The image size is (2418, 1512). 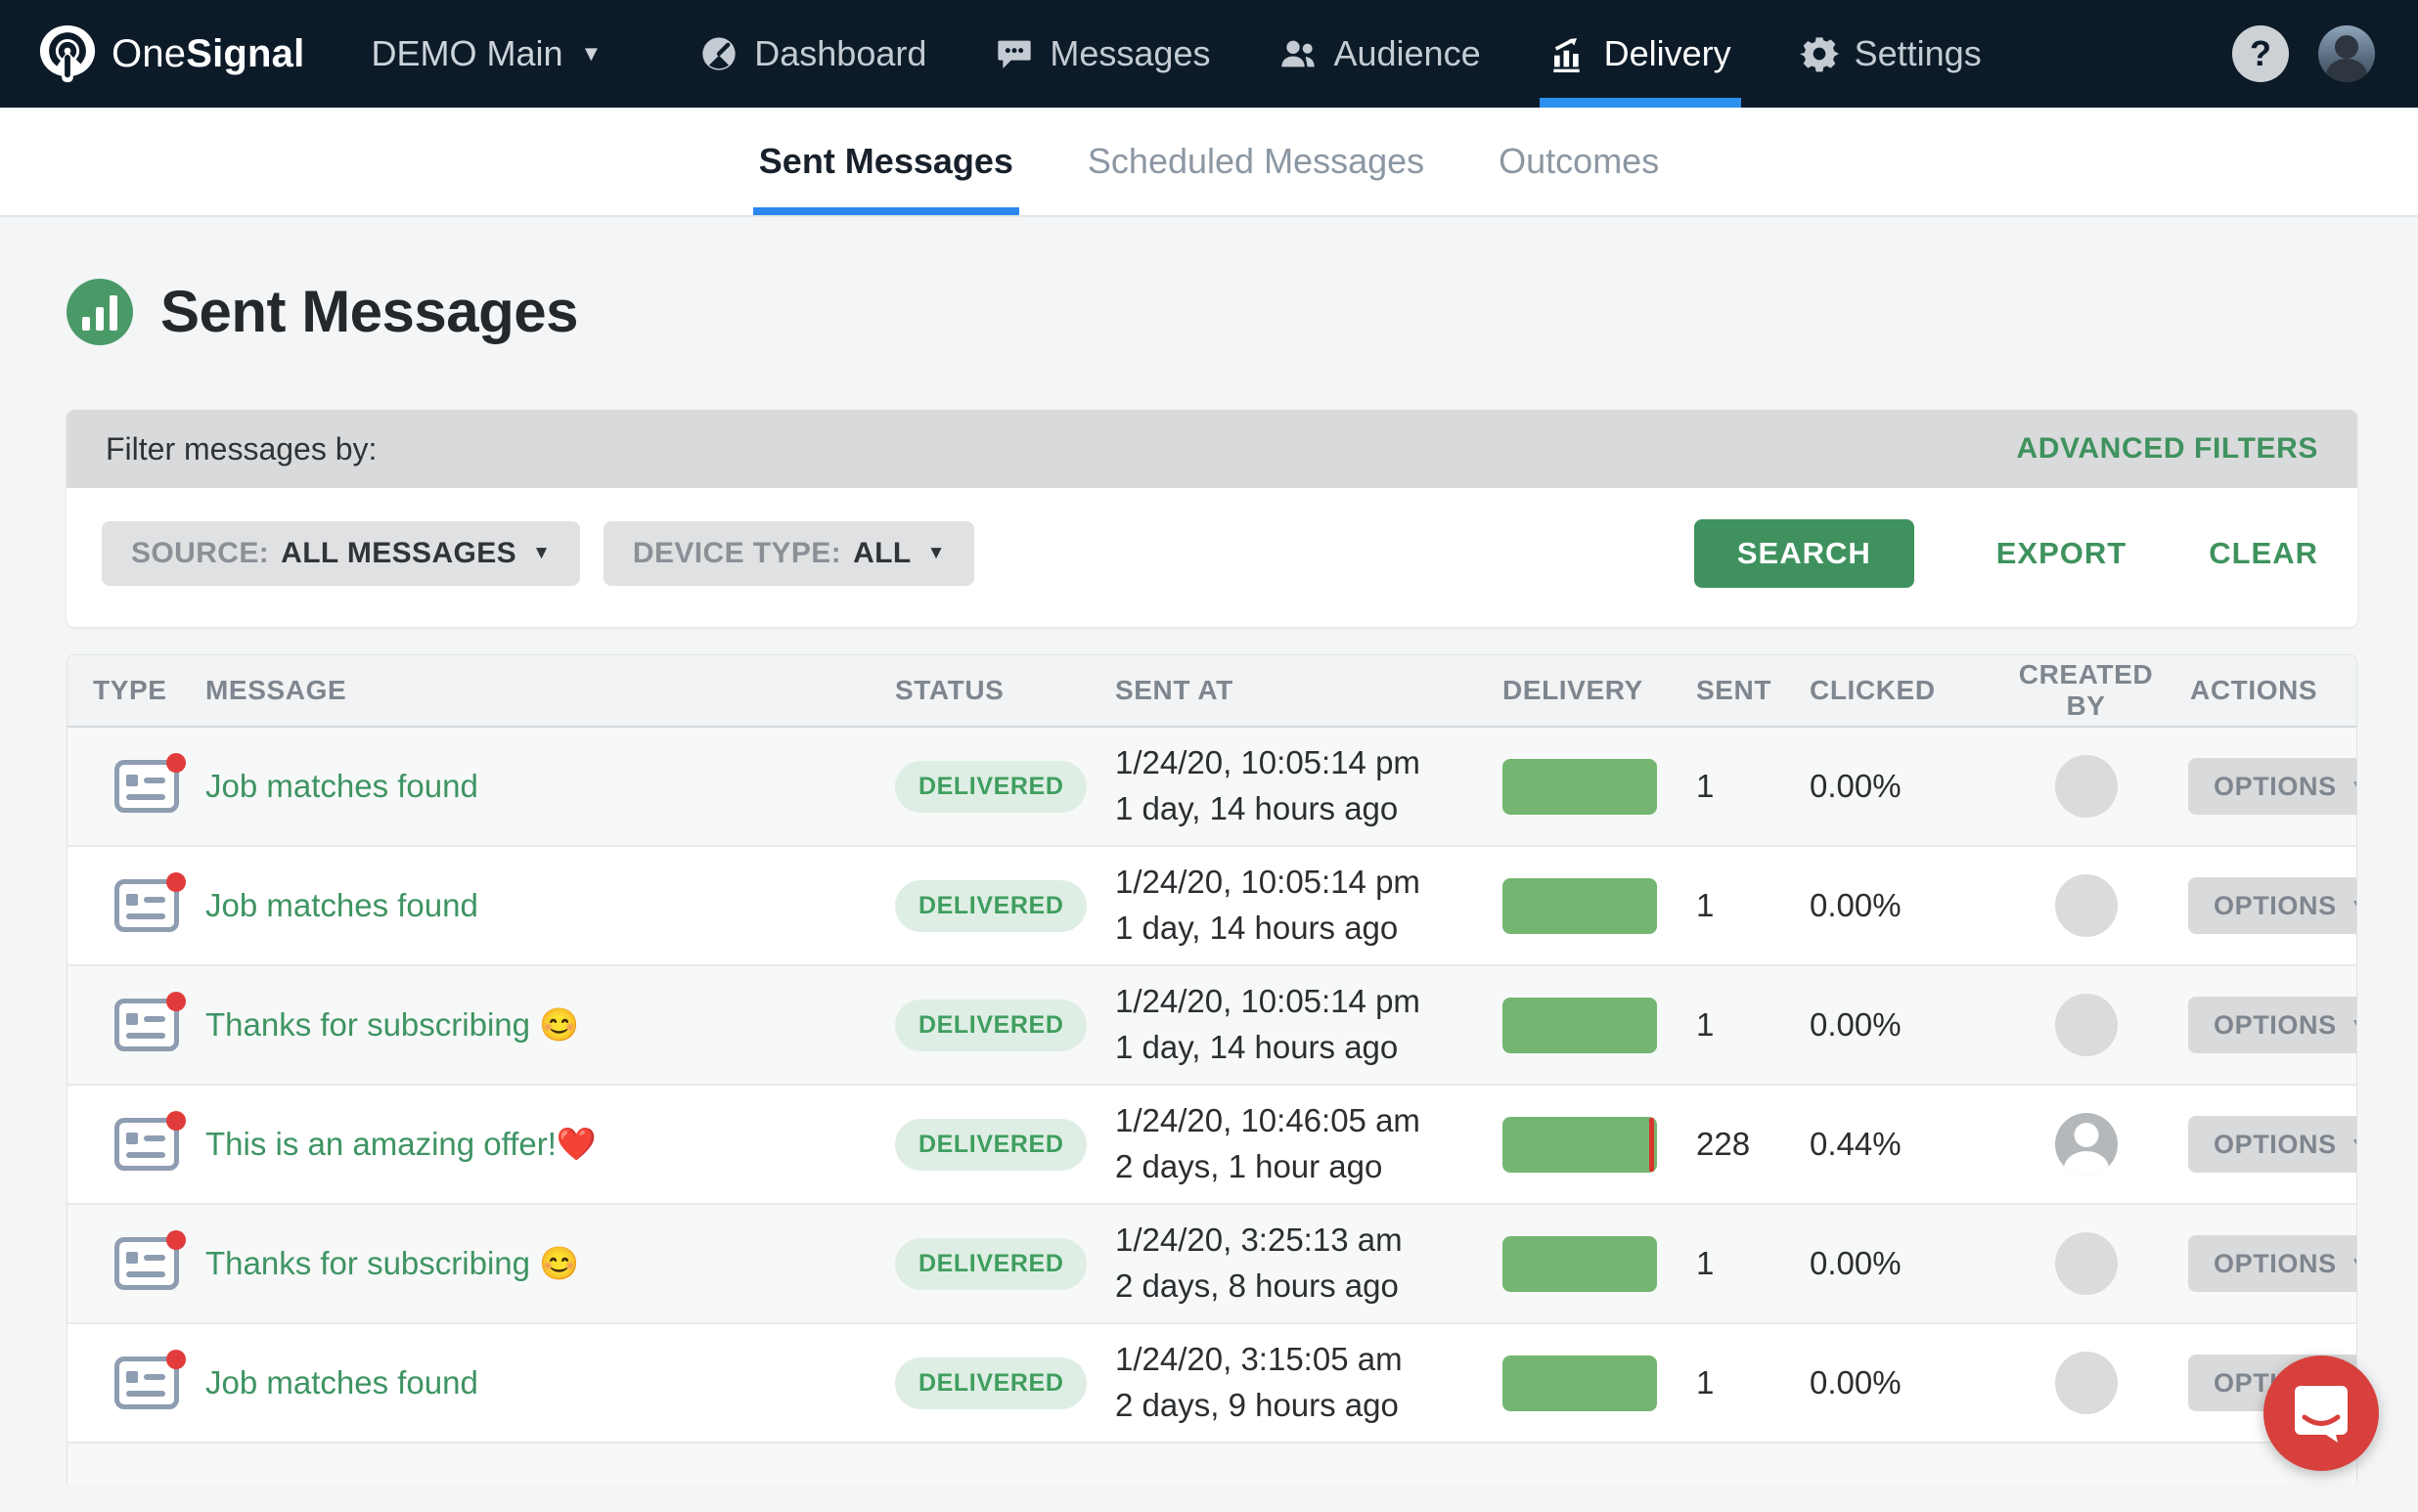 What do you see at coordinates (2167, 448) in the screenshot?
I see `advanced-filters-link: ADVANCED FILTERS` at bounding box center [2167, 448].